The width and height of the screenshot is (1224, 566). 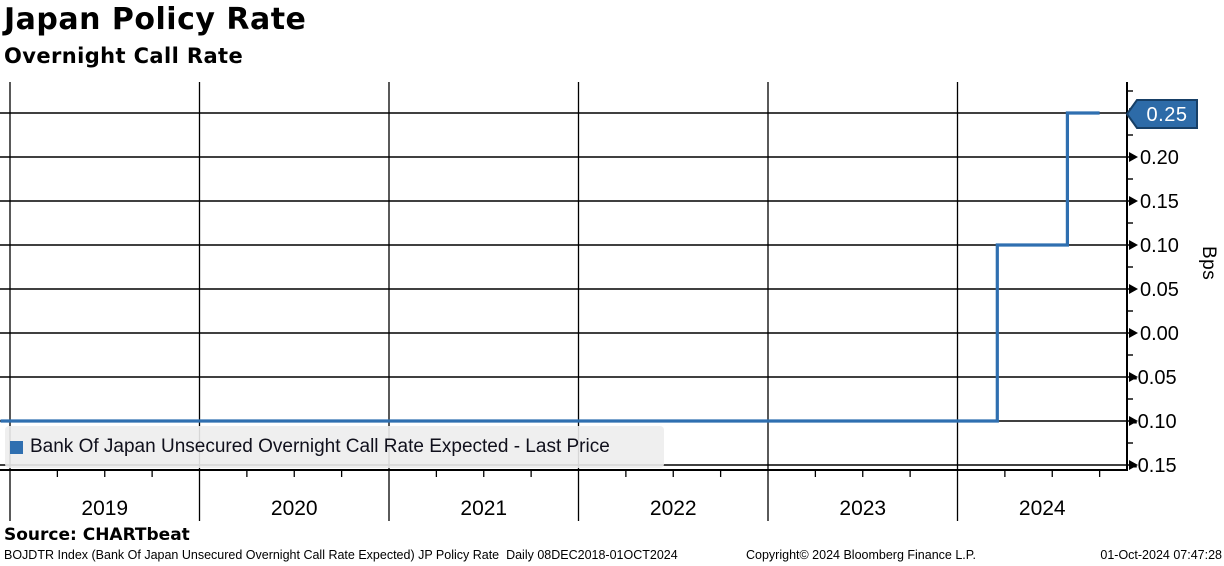 I want to click on last-price-badge-value: 0.25, so click(x=1167, y=115).